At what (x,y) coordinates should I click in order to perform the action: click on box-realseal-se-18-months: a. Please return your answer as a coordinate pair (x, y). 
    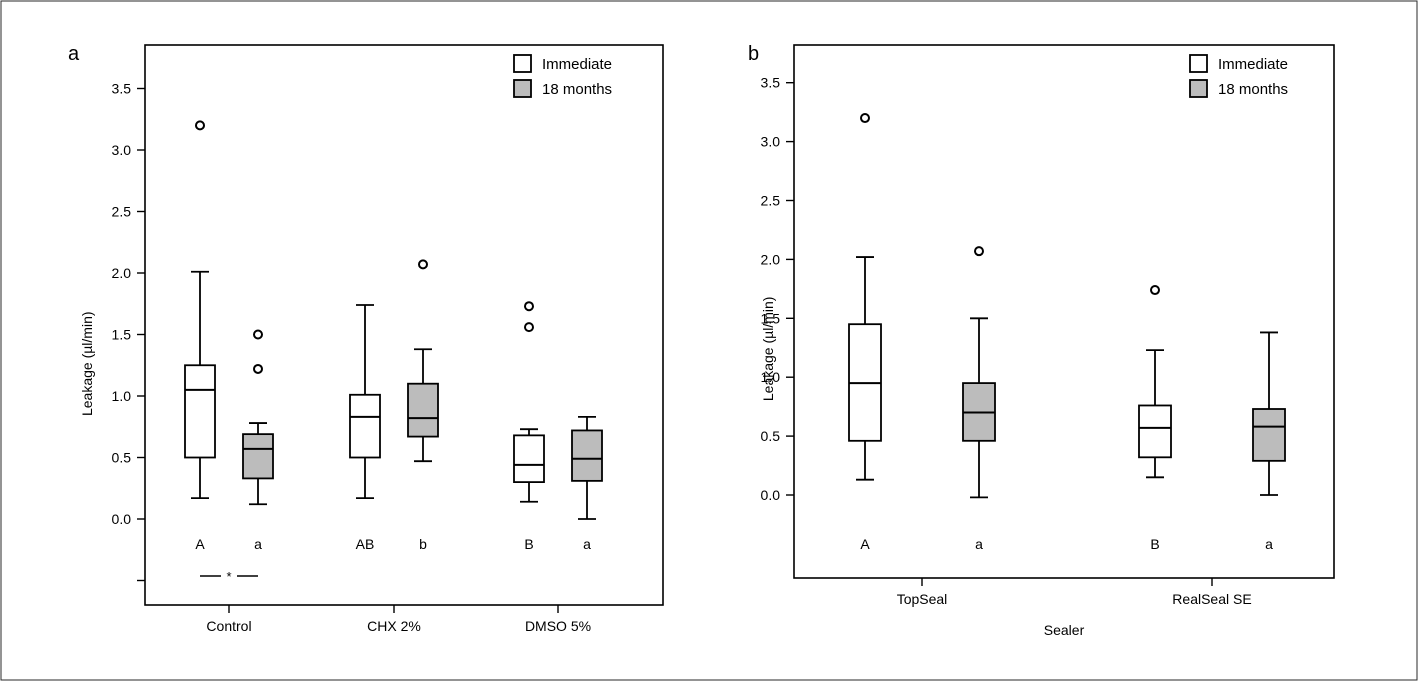
    Looking at the image, I should click on (1269, 441).